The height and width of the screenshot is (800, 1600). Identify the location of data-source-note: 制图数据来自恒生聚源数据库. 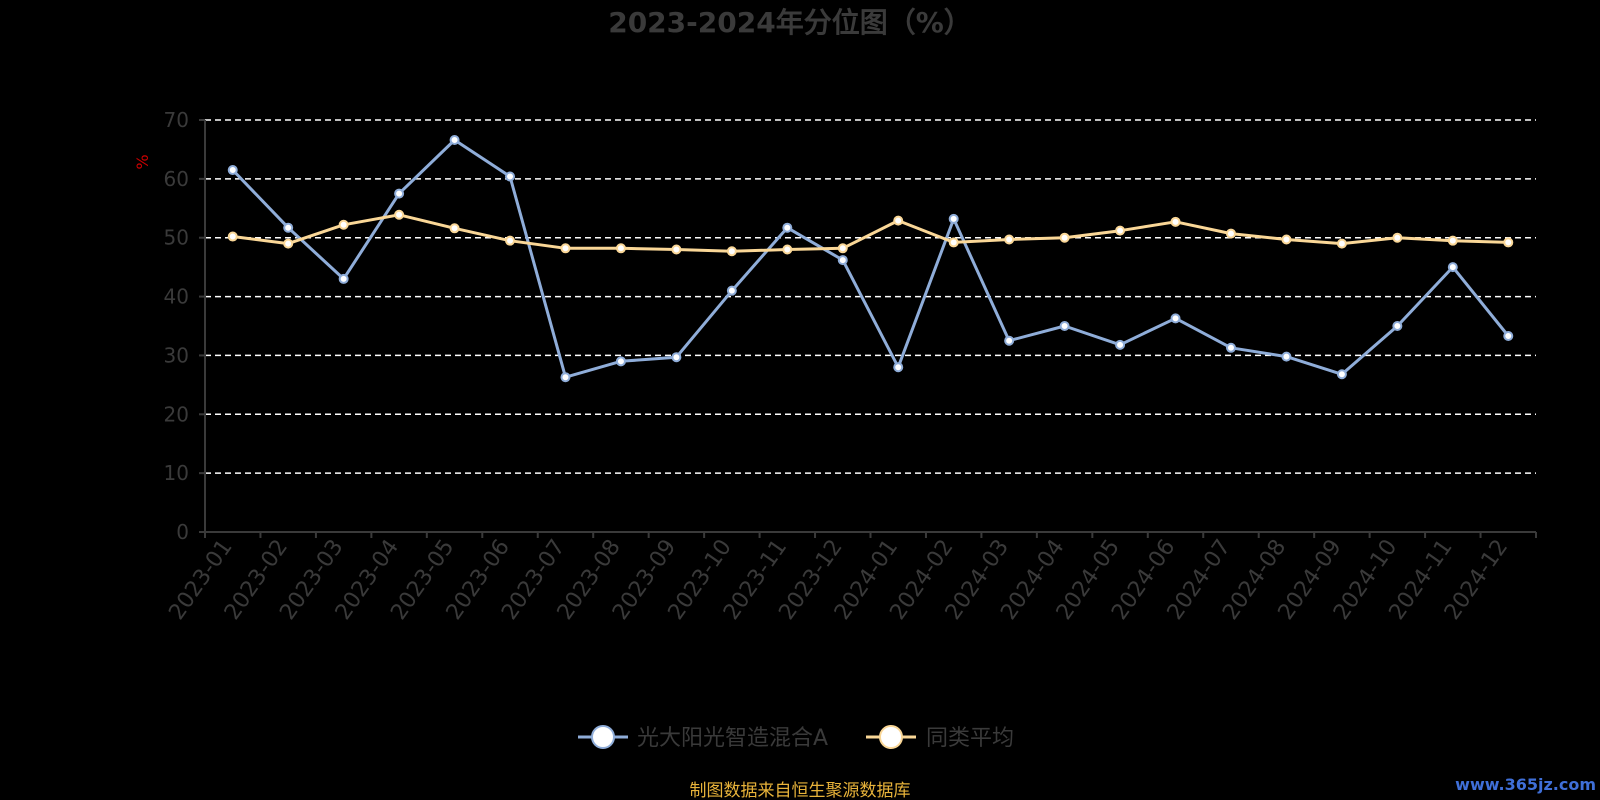
(800, 790).